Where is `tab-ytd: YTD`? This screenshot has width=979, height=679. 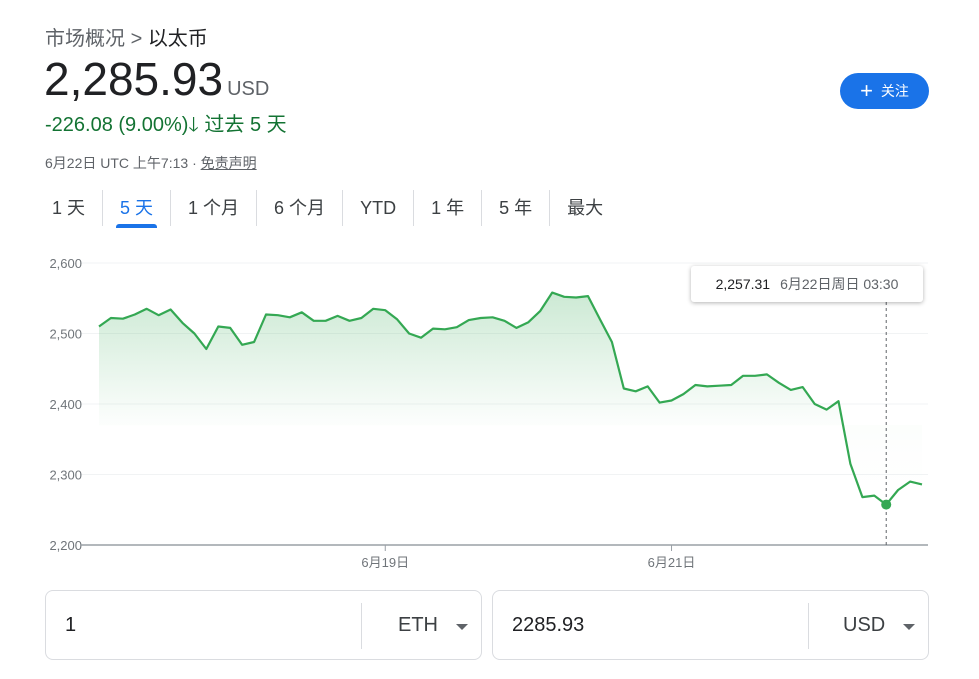
tab-ytd: YTD is located at coordinates (379, 208).